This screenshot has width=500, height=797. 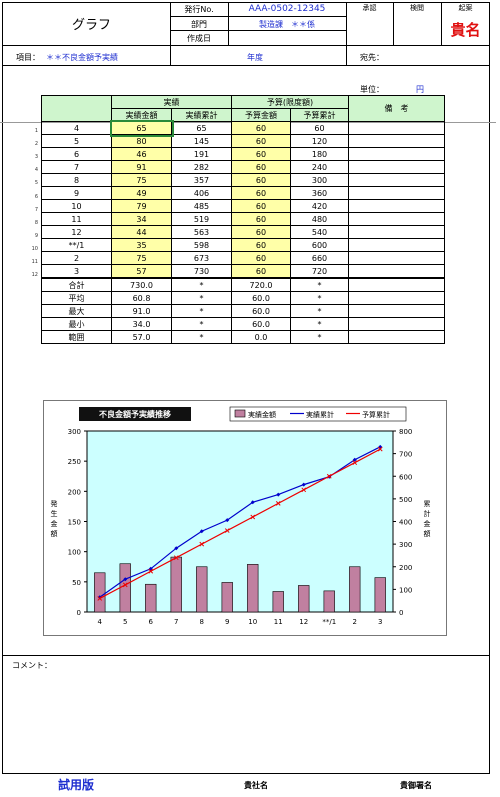 What do you see at coordinates (252, 622) in the screenshot?
I see `x-tick-label: 10` at bounding box center [252, 622].